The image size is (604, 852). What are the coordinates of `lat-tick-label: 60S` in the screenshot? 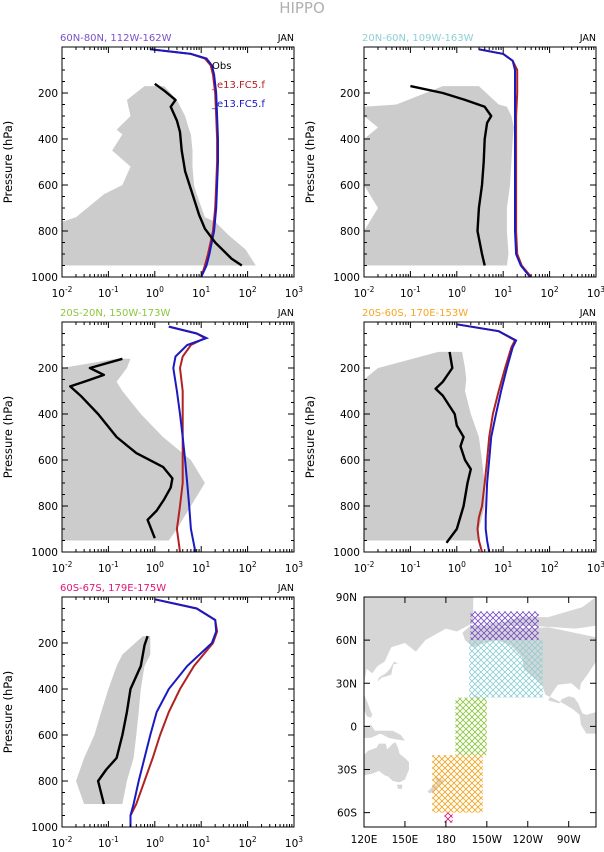 It's located at (347, 814).